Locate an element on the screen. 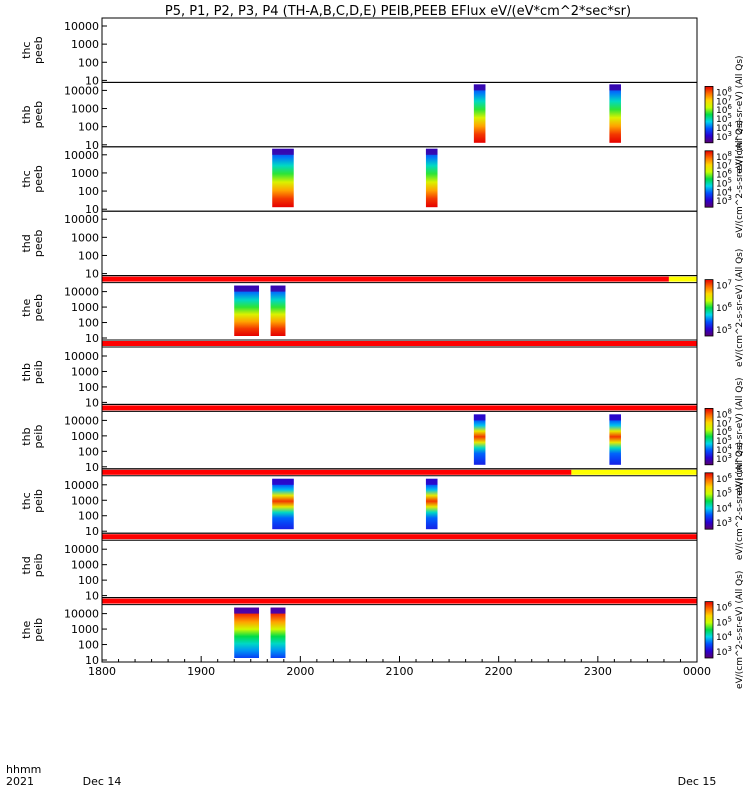 The height and width of the screenshot is (800, 750). x-tick-label: 0000 is located at coordinates (697, 671).